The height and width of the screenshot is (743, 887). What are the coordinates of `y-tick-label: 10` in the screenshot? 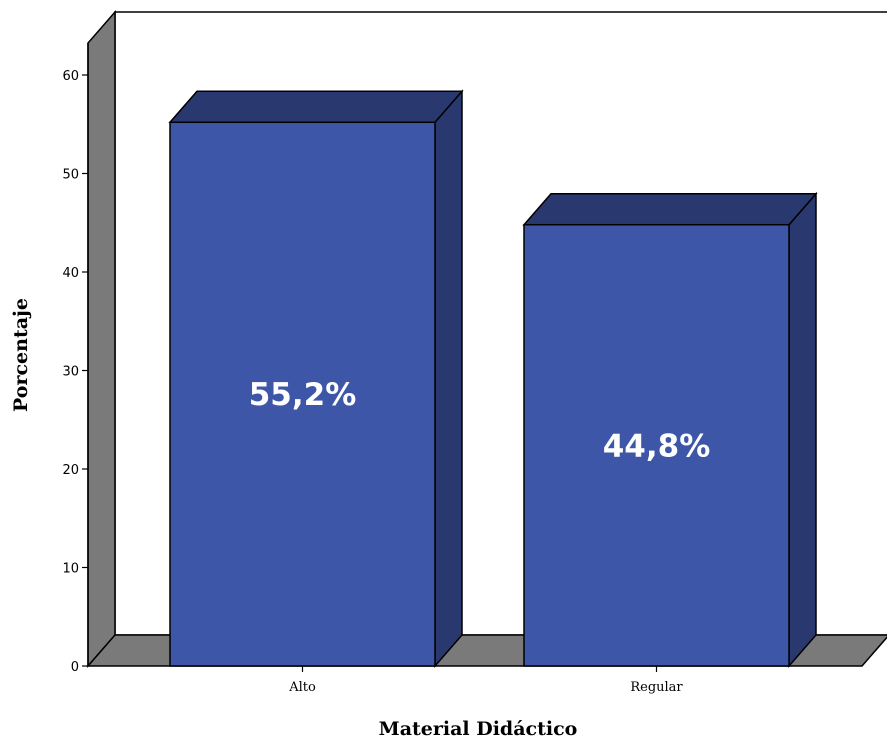 It's located at (70, 569).